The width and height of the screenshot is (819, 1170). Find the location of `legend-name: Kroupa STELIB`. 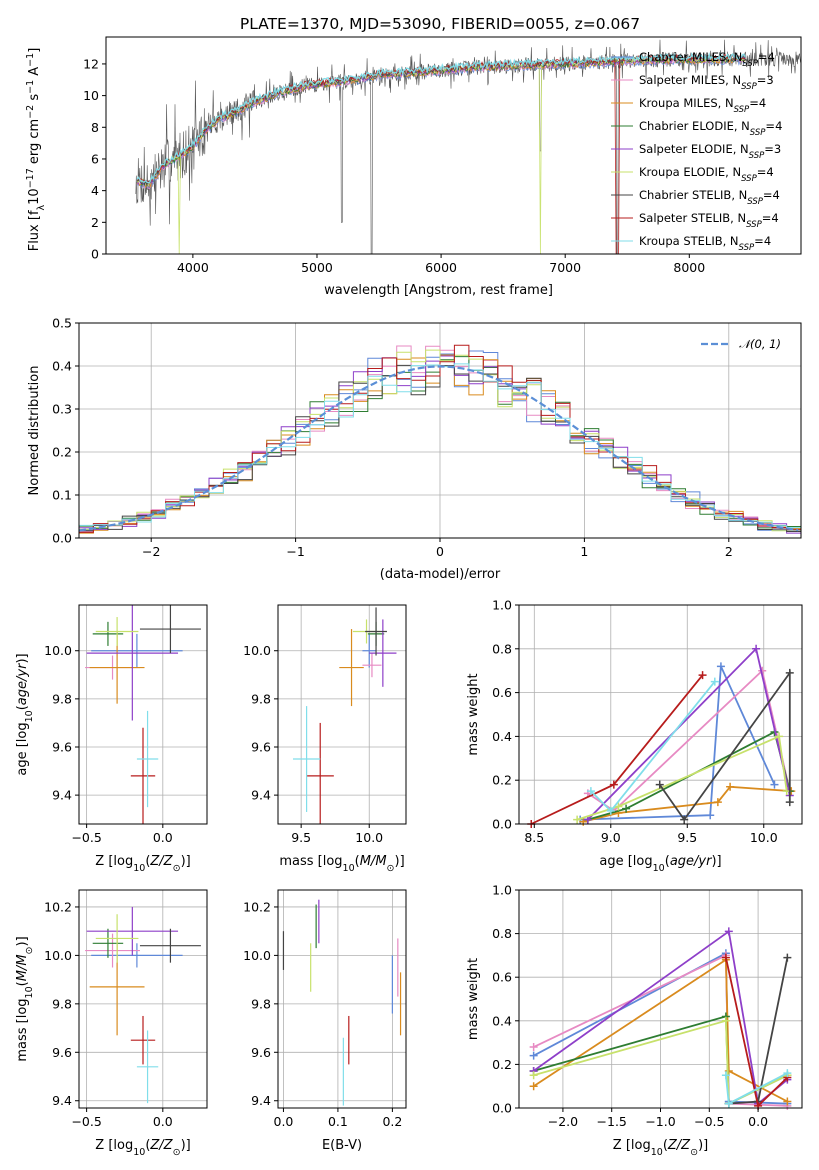

legend-name: Kroupa STELIB is located at coordinates (681, 241).